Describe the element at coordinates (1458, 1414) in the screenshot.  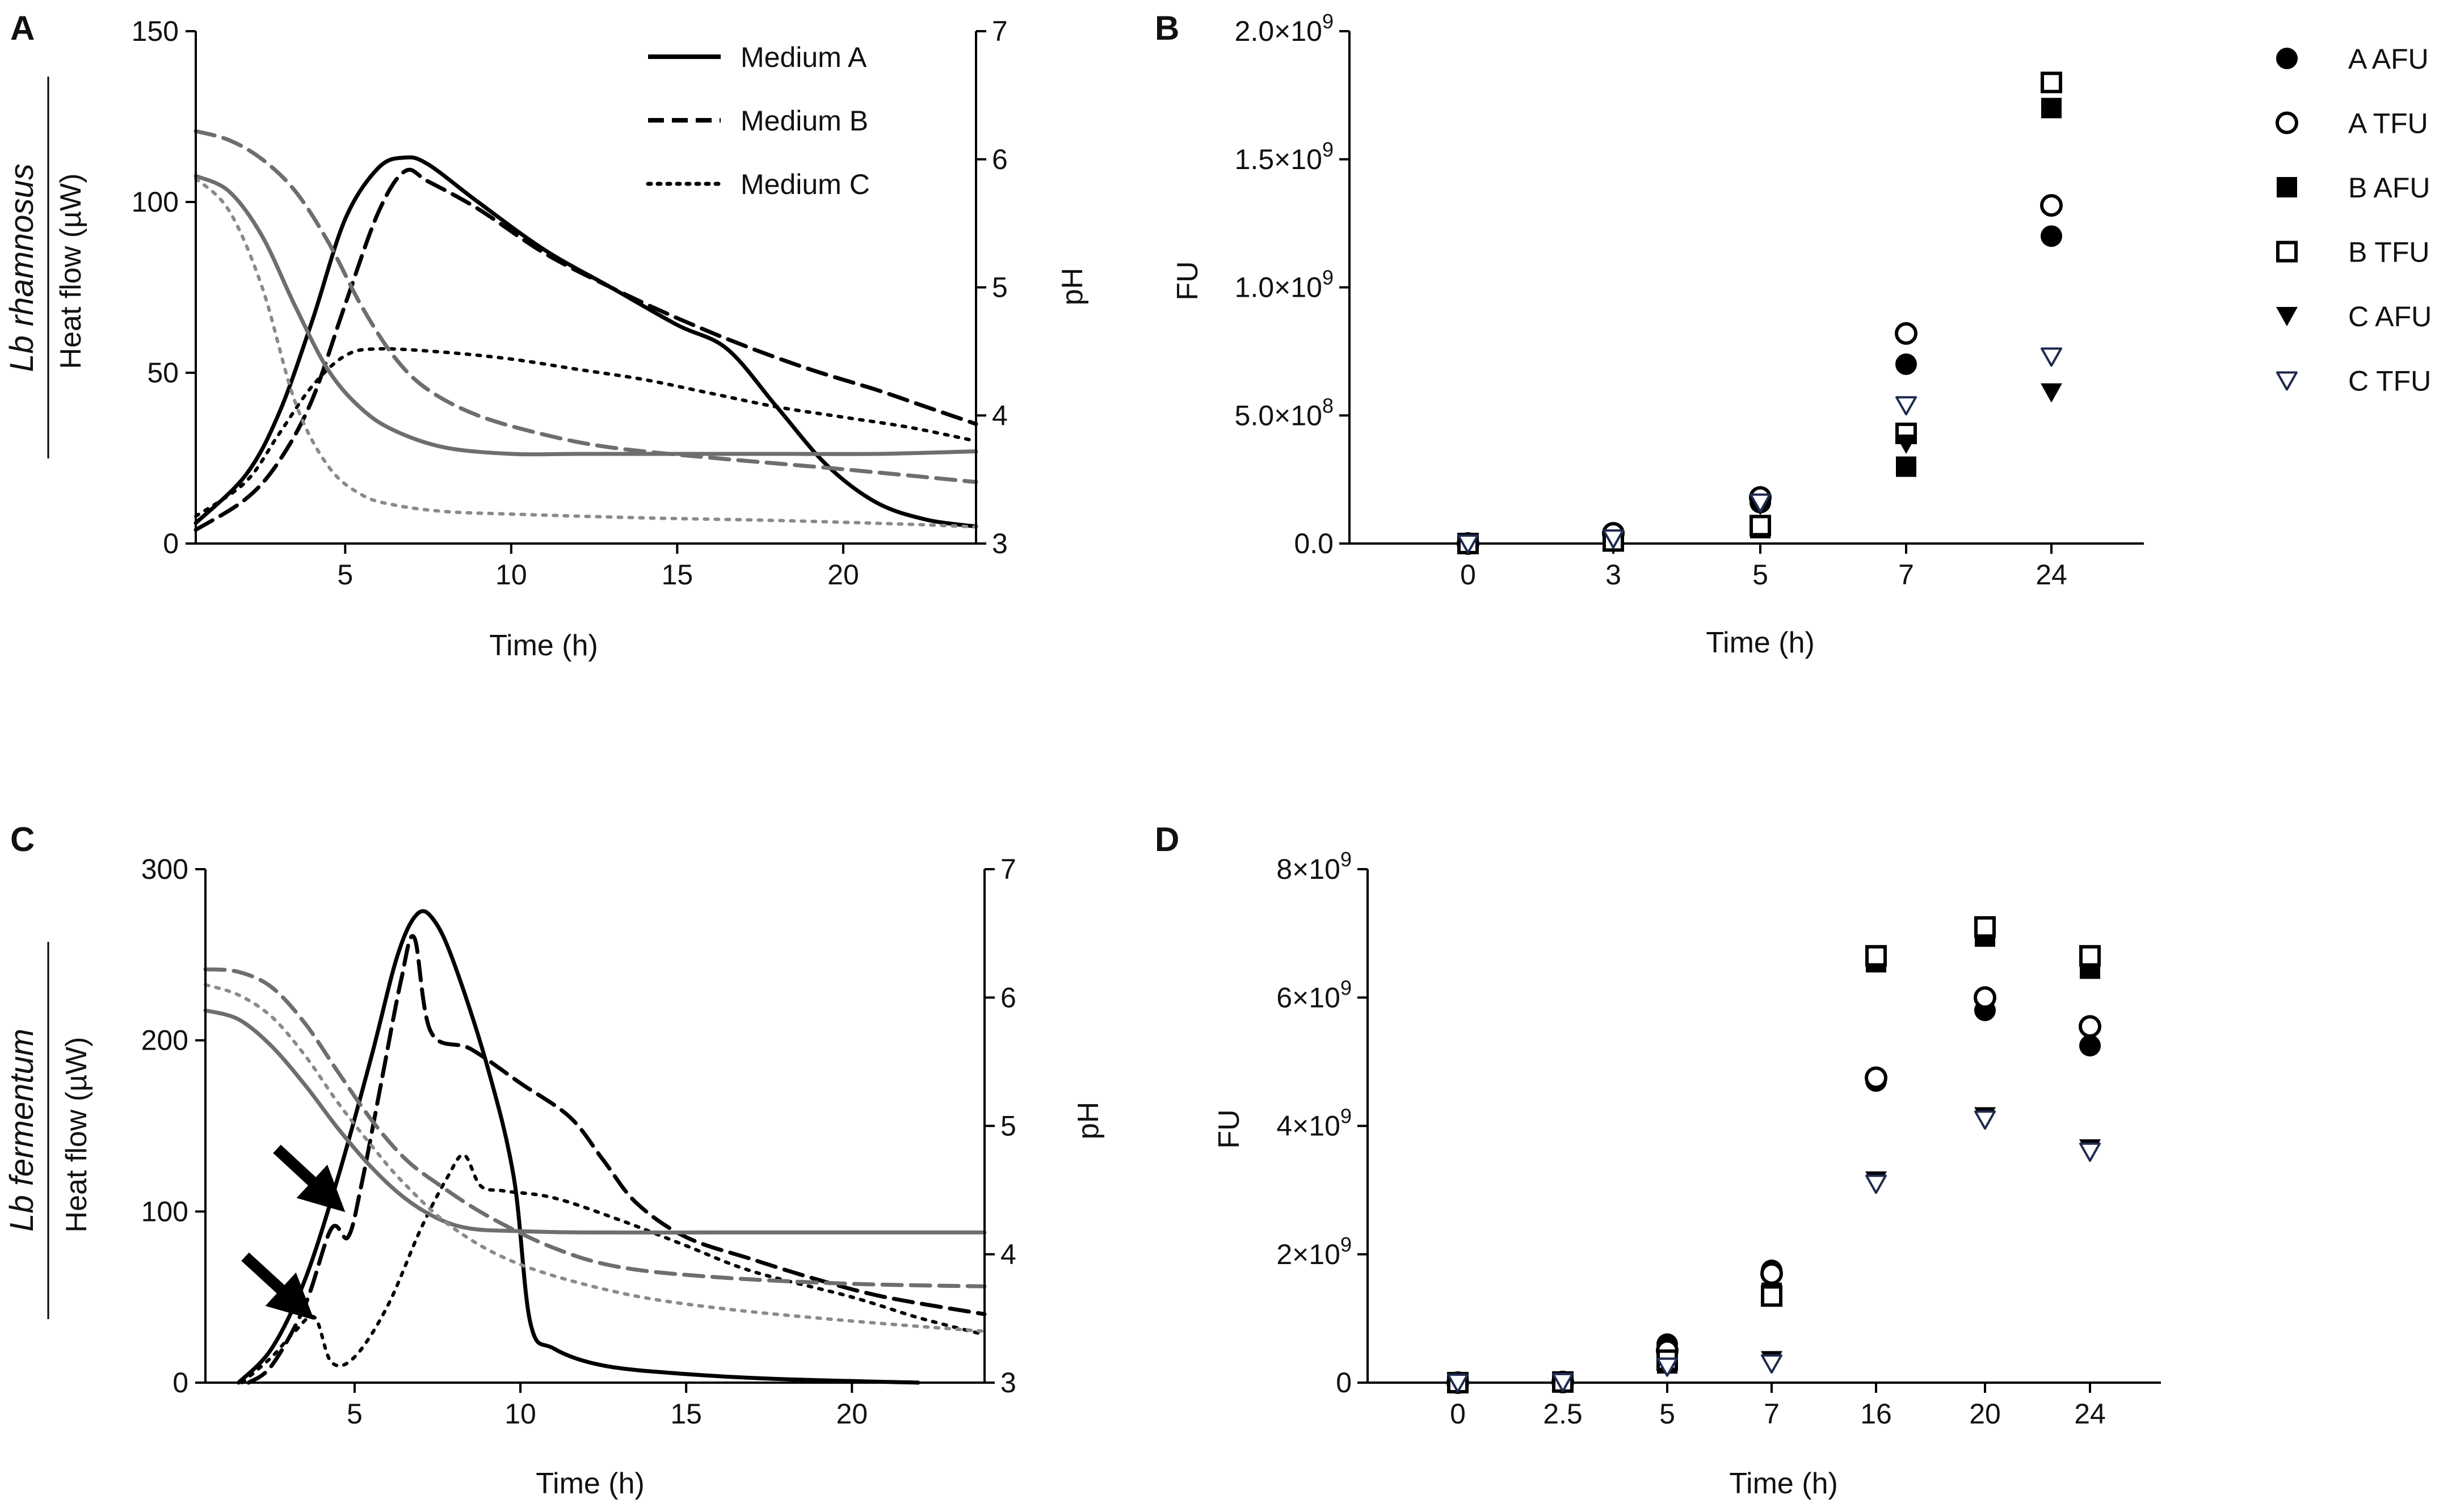
I see `x-tick-label-d-0: 0` at that location.